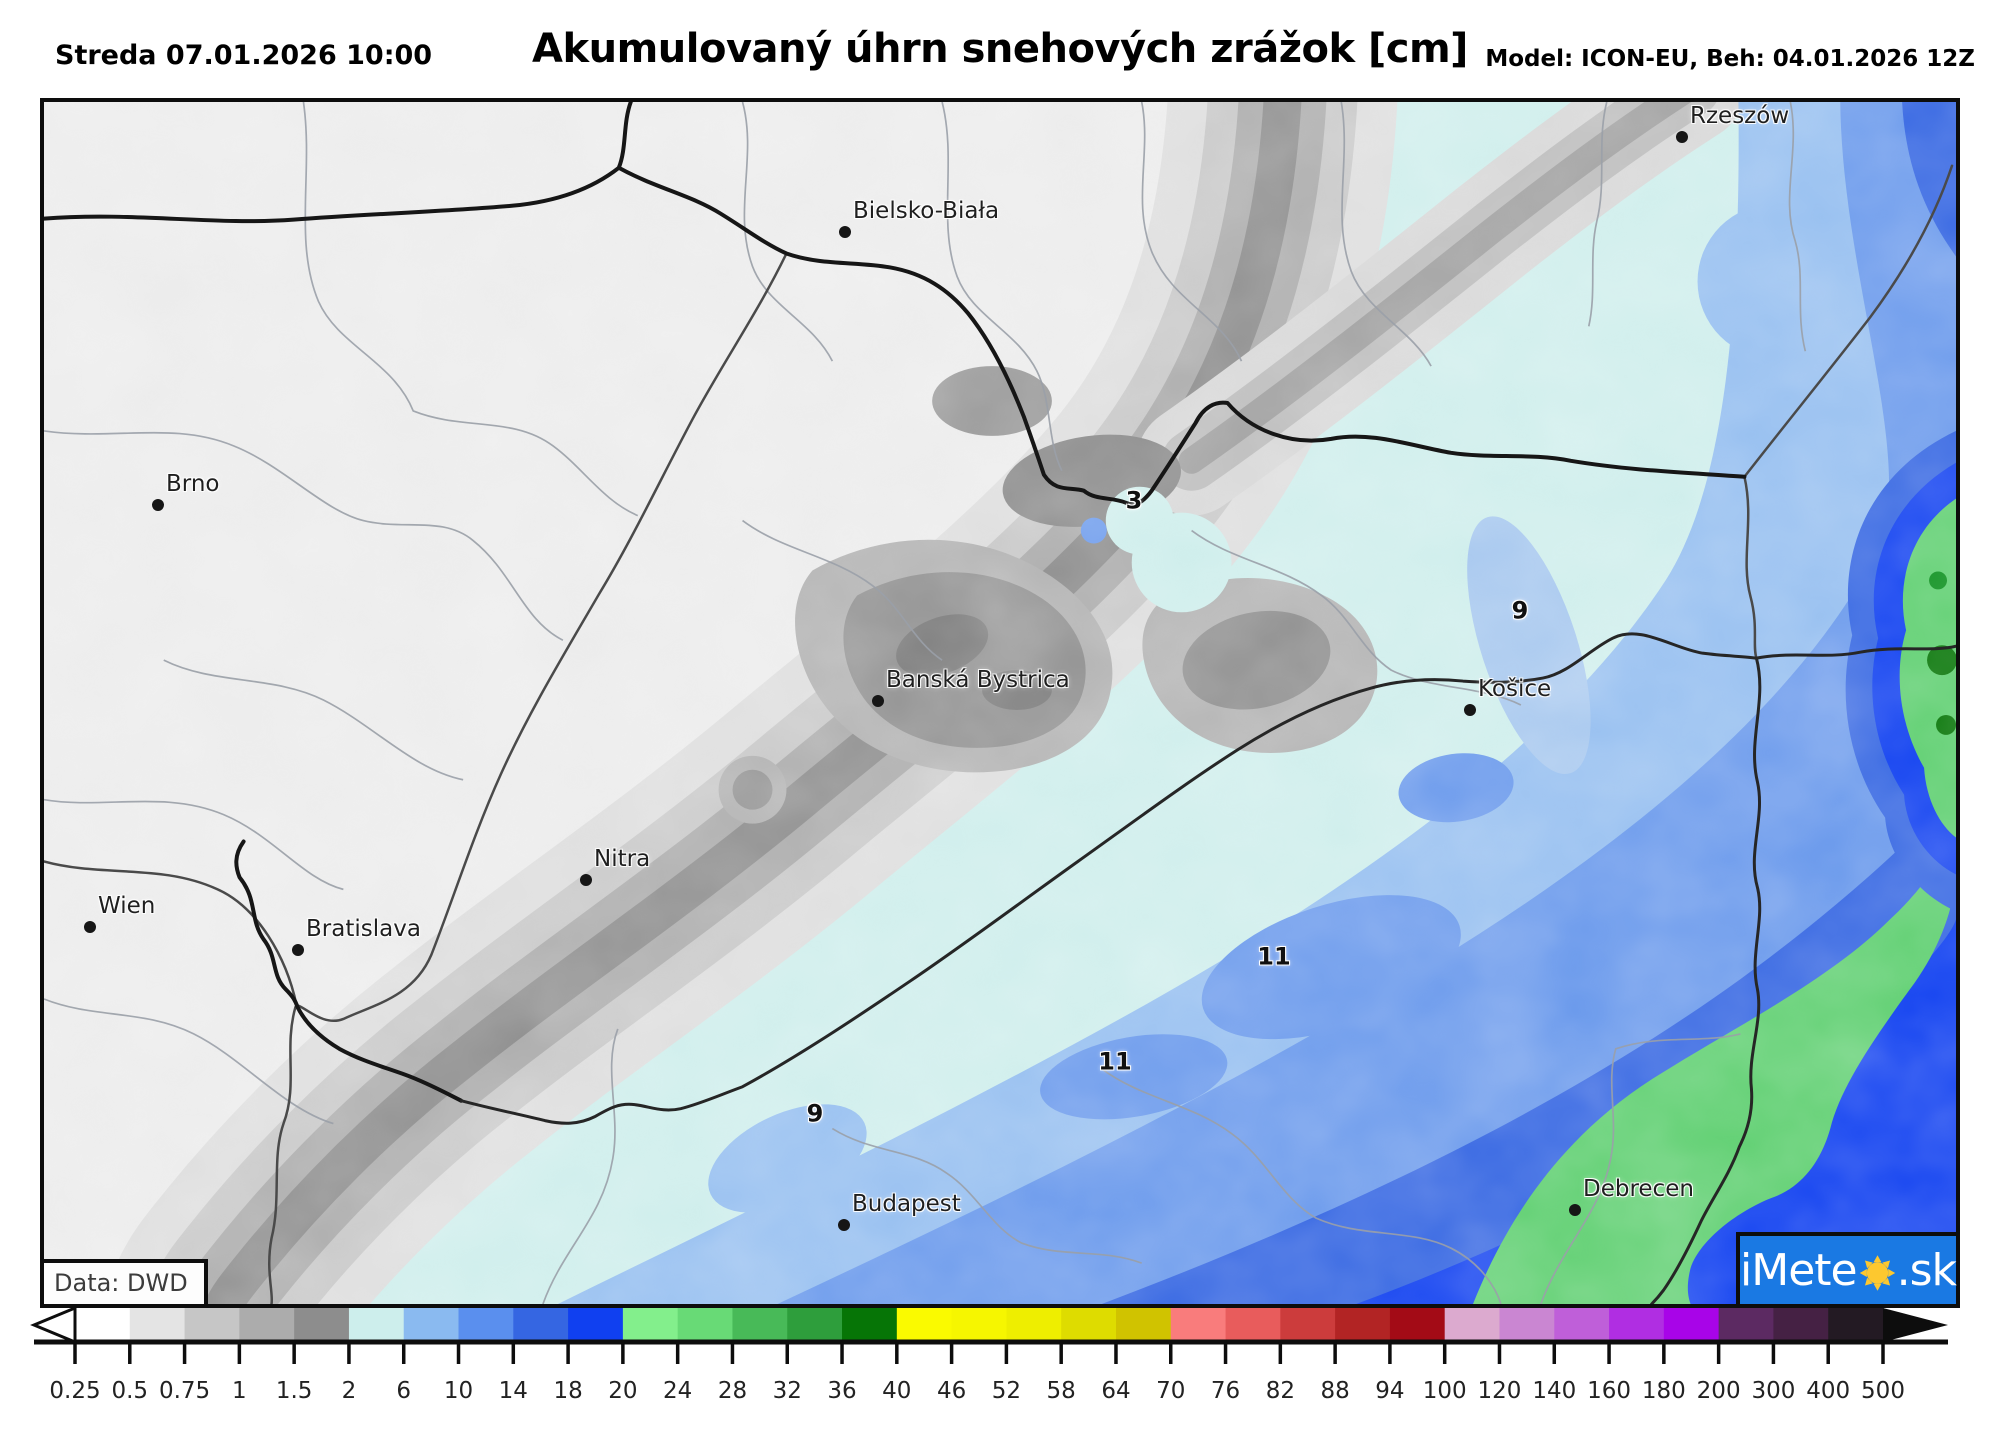 This screenshot has height=1438, width=2000. Describe the element at coordinates (1225, 1391) in the screenshot. I see `colorbar-tick-label: 76` at that location.